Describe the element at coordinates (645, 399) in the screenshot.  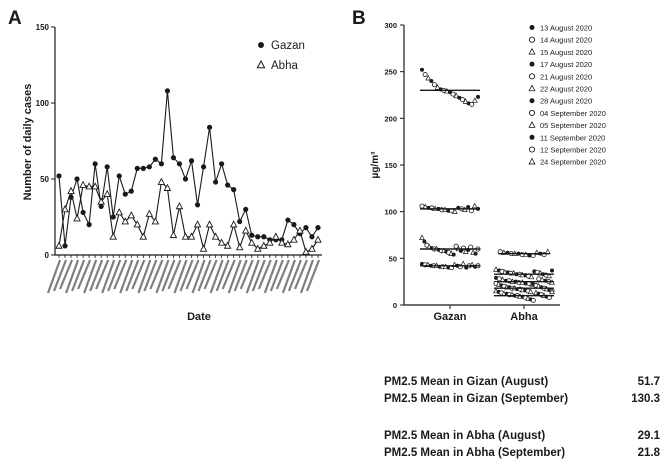
I see `stat-value: 130.3` at that location.